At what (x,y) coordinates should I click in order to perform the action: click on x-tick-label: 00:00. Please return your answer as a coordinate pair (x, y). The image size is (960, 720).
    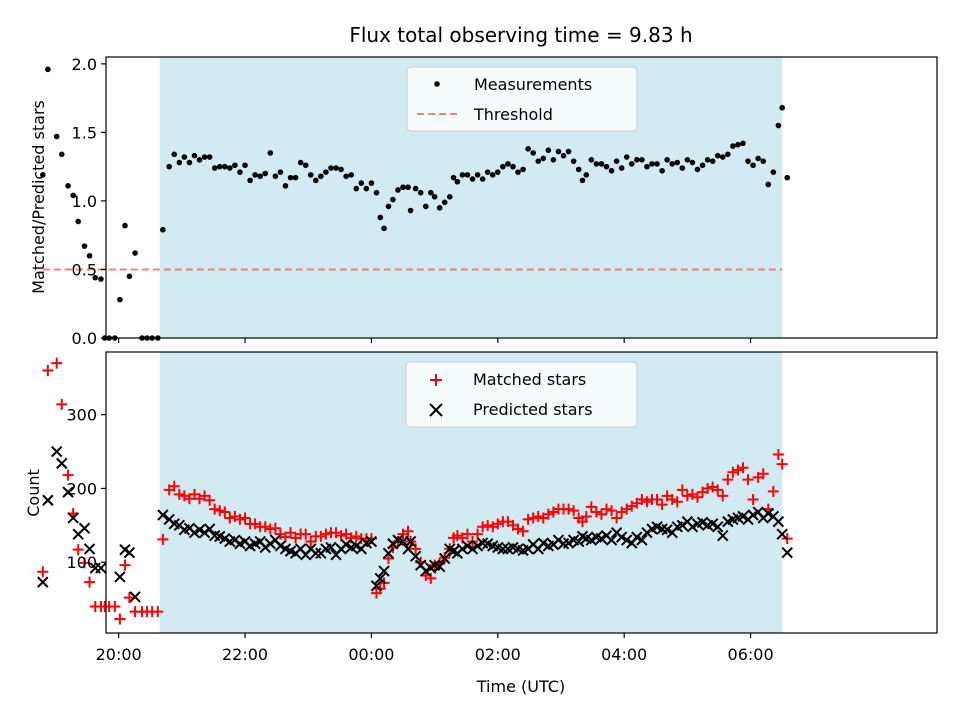
    Looking at the image, I should click on (371, 654).